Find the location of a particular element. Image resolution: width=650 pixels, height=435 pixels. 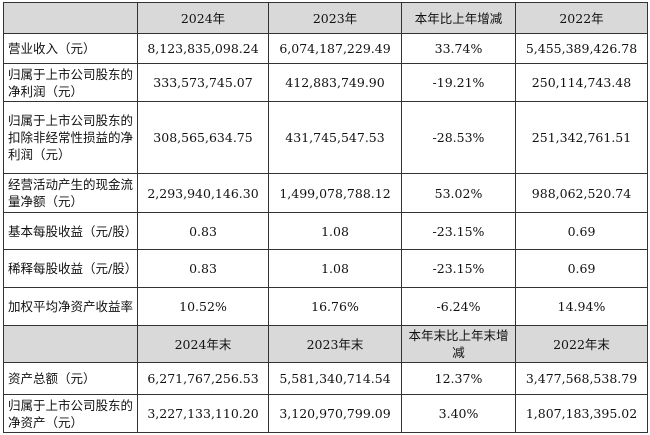

header-2024-end: 2024年末 is located at coordinates (203, 344).